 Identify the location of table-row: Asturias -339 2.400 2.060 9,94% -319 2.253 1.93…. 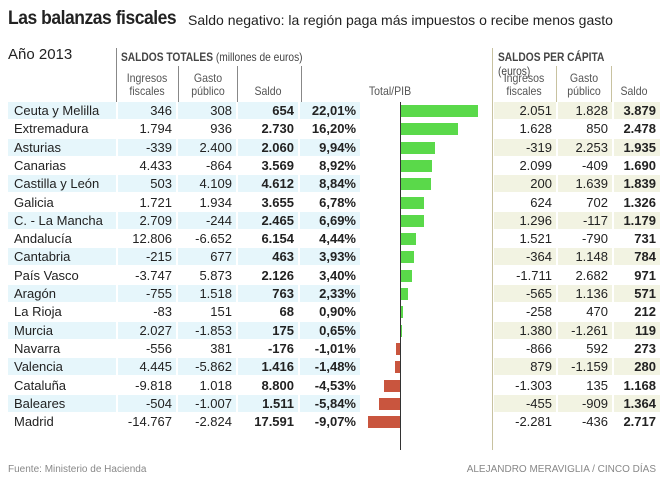
(334, 147).